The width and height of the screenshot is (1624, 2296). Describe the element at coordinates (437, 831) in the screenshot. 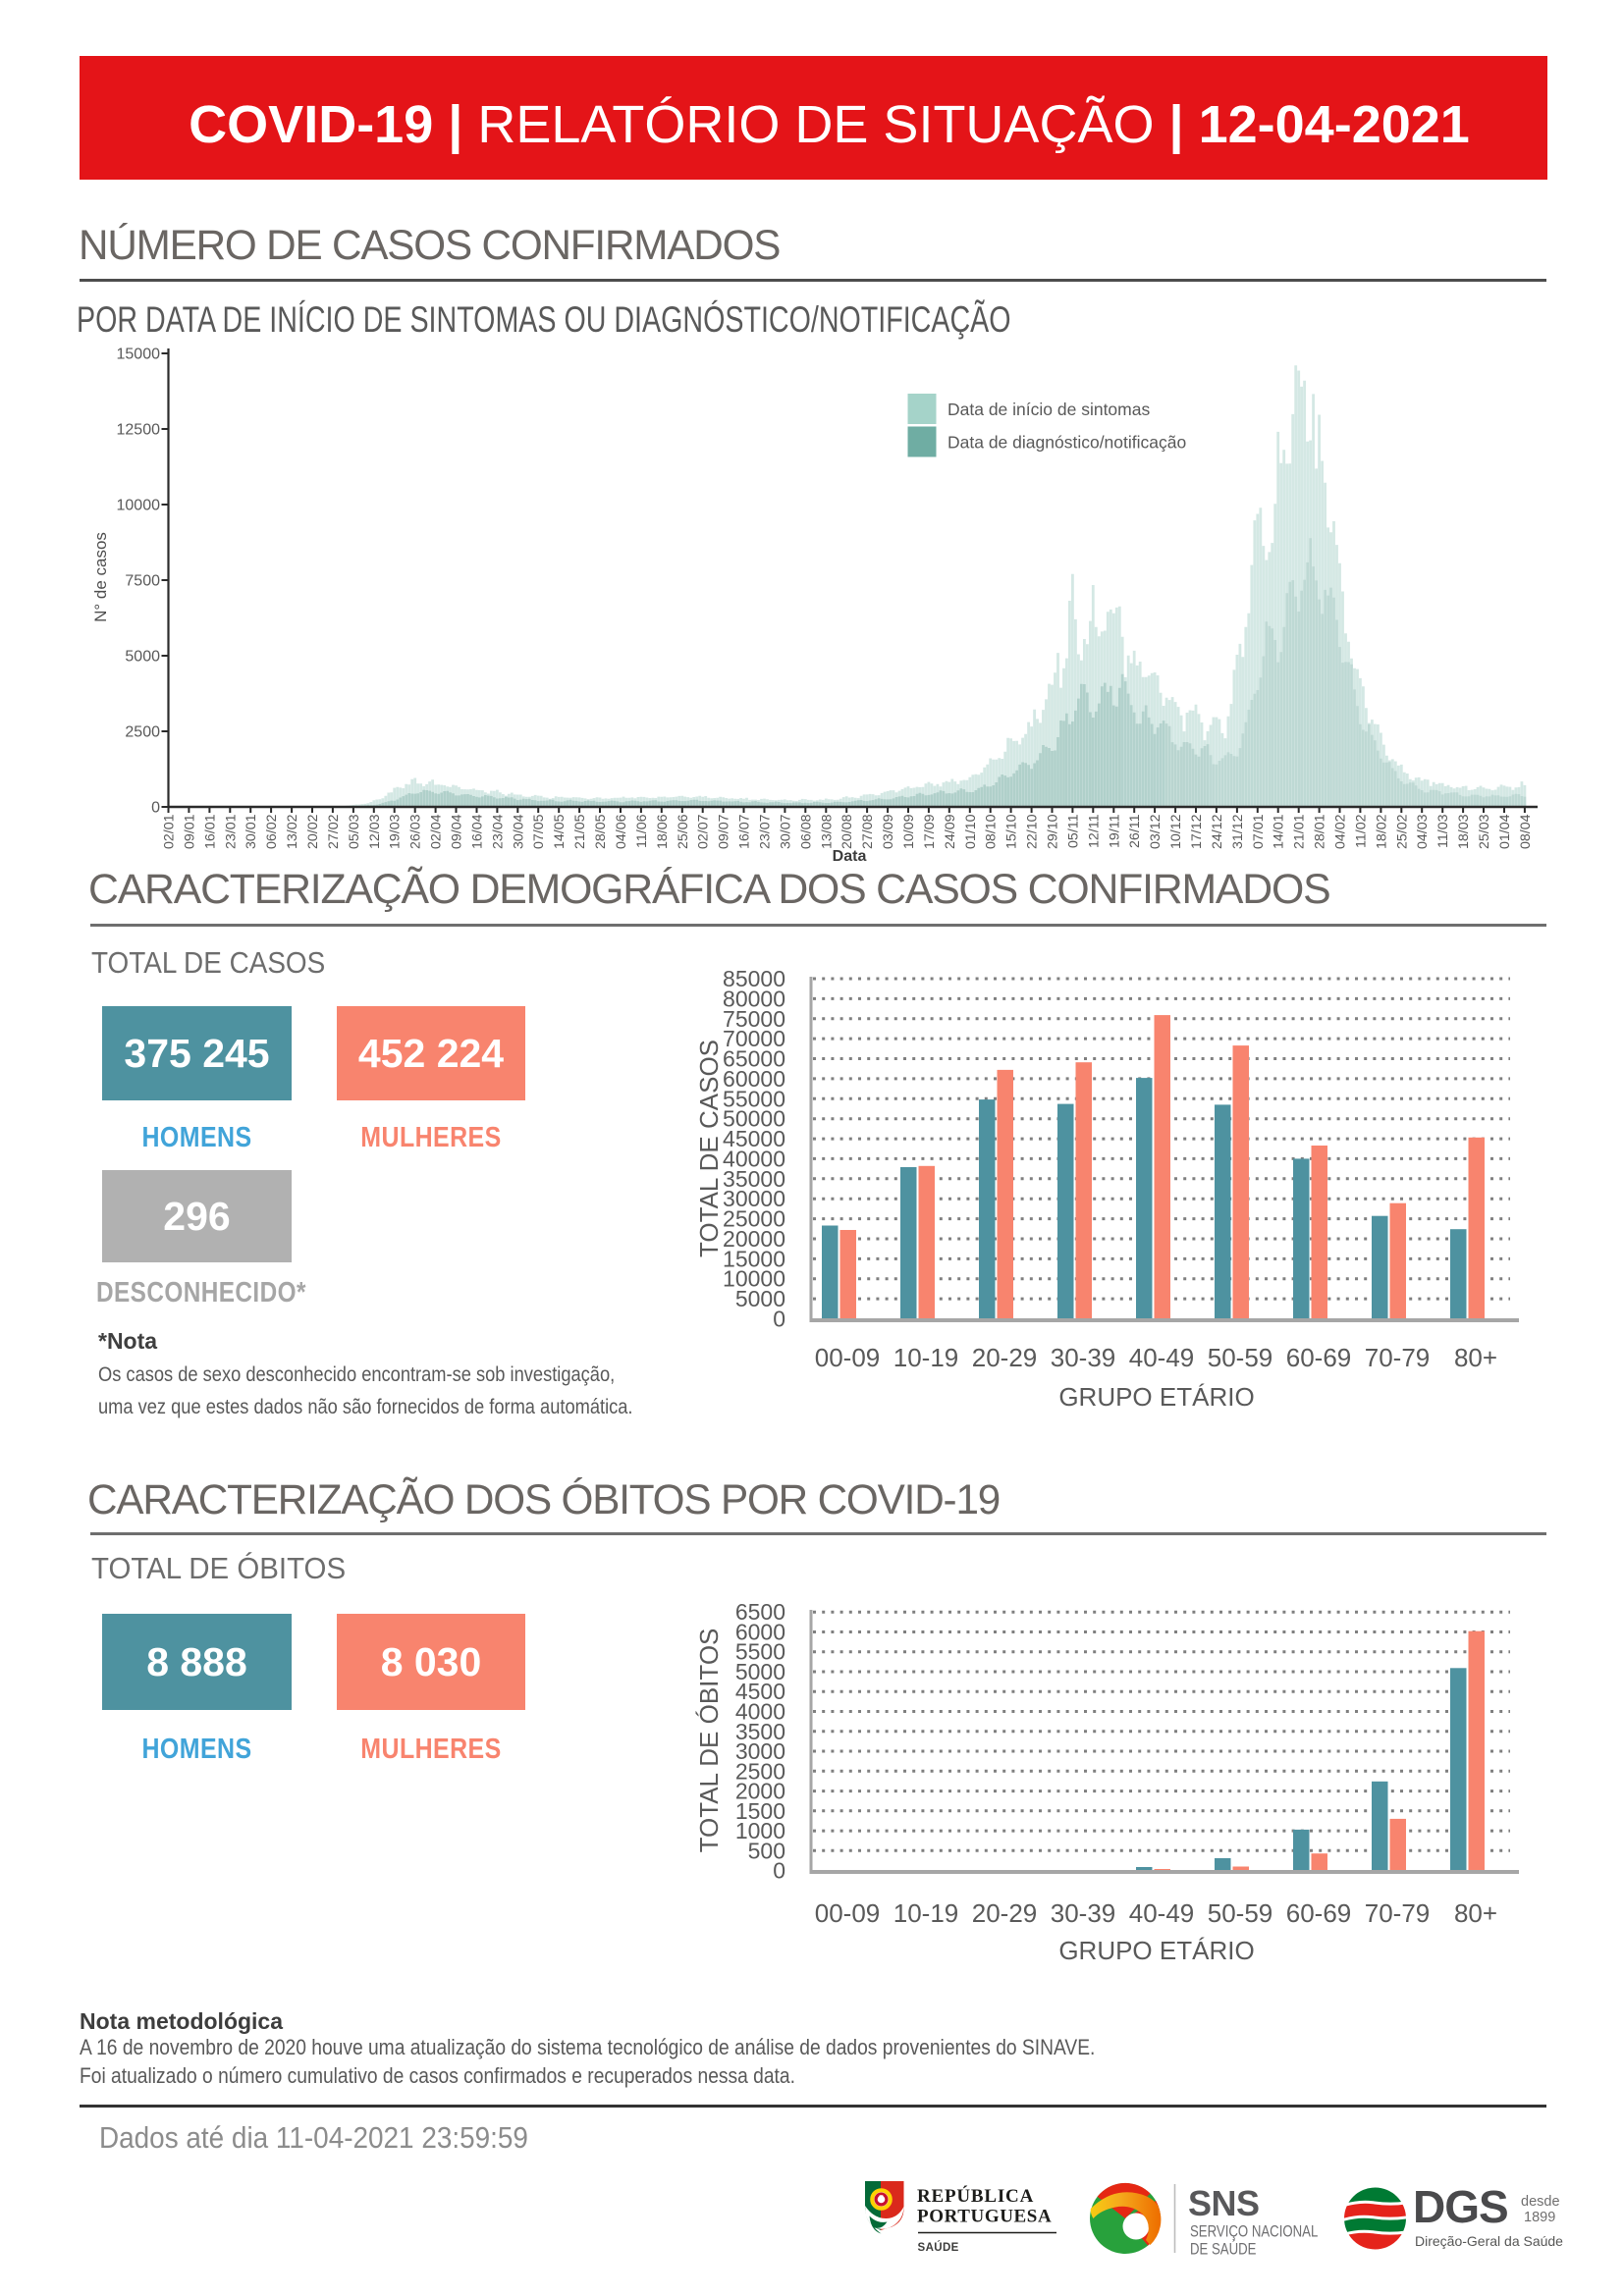

I see `svg-text: 02/04` at that location.